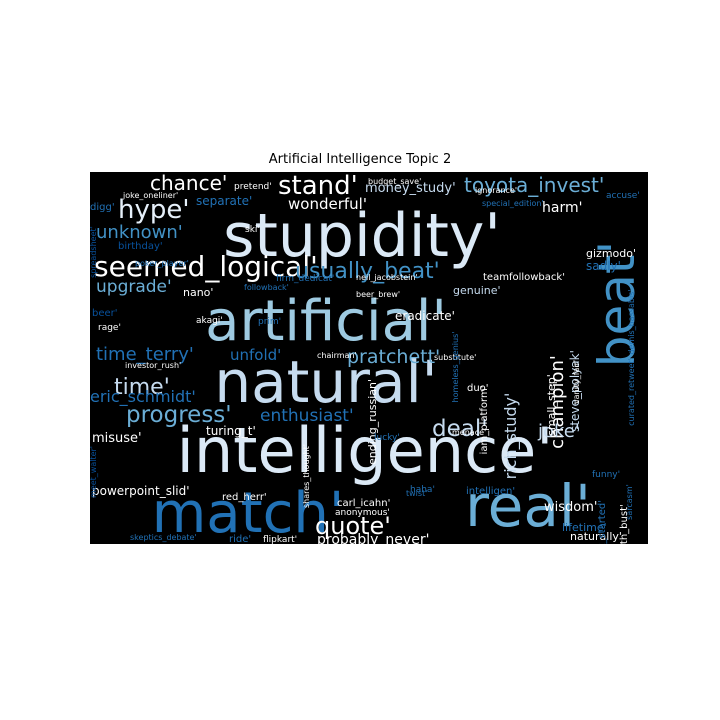  What do you see at coordinates (362, 513) in the screenshot?
I see `word-anonymous: anonymous'` at bounding box center [362, 513].